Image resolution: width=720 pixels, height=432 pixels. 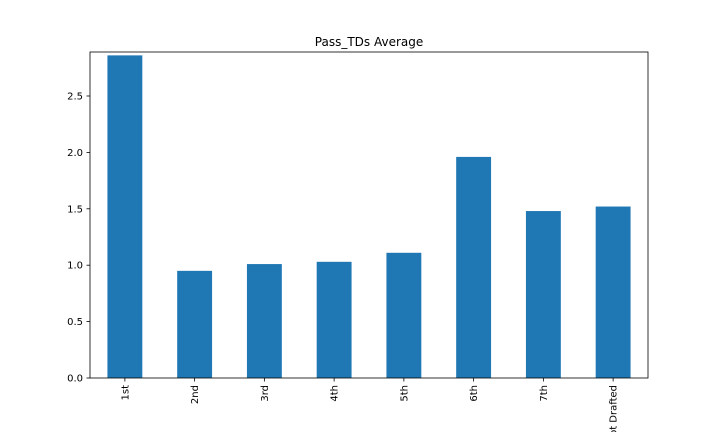 What do you see at coordinates (335, 393) in the screenshot?
I see `x-tick-label: 4th` at bounding box center [335, 393].